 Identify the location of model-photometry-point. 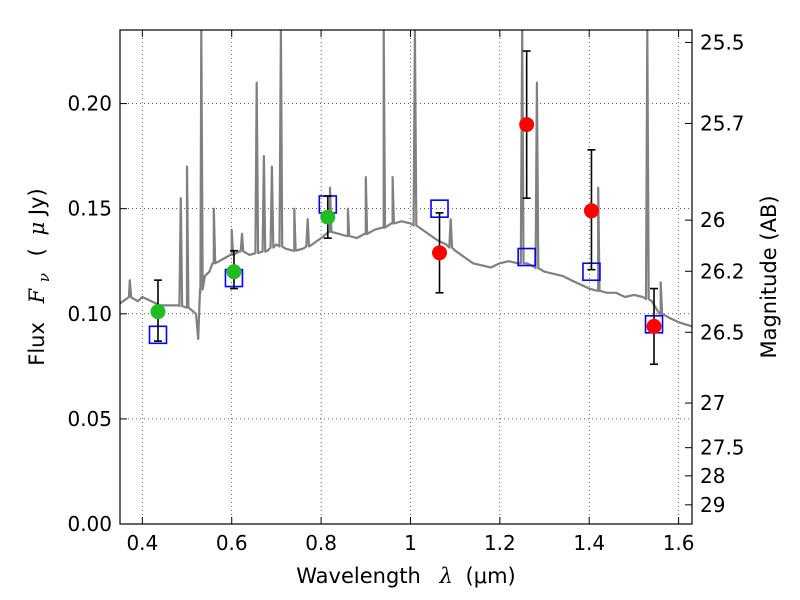
(526, 257).